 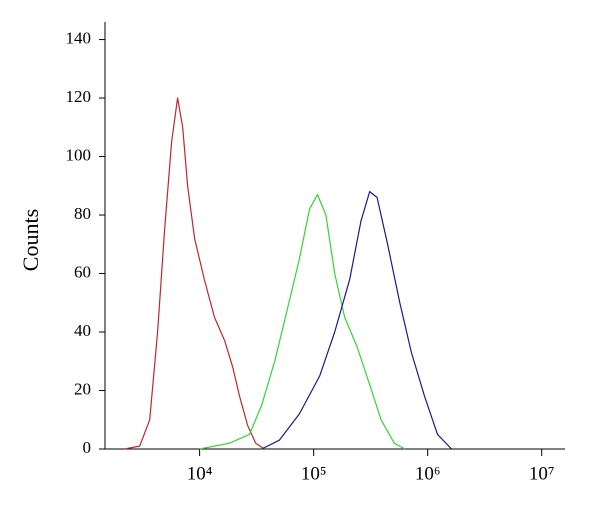 What do you see at coordinates (79, 96) in the screenshot?
I see `y-tick-label: 120` at bounding box center [79, 96].